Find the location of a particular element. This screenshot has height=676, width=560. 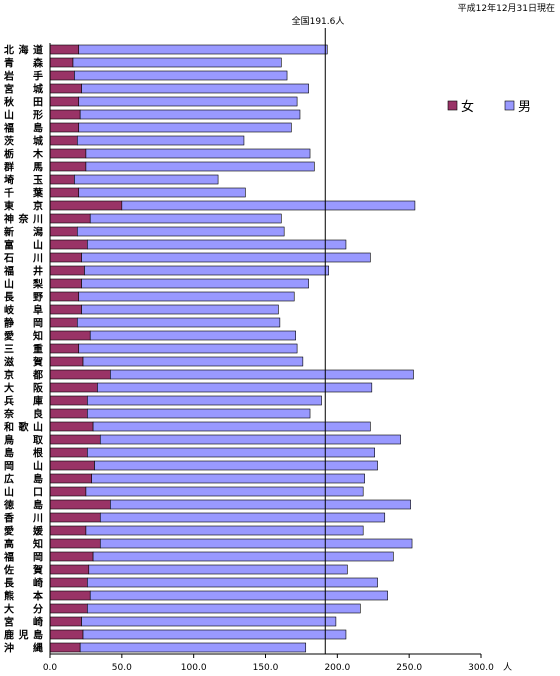

category-label: 大分 is located at coordinates (23, 609).